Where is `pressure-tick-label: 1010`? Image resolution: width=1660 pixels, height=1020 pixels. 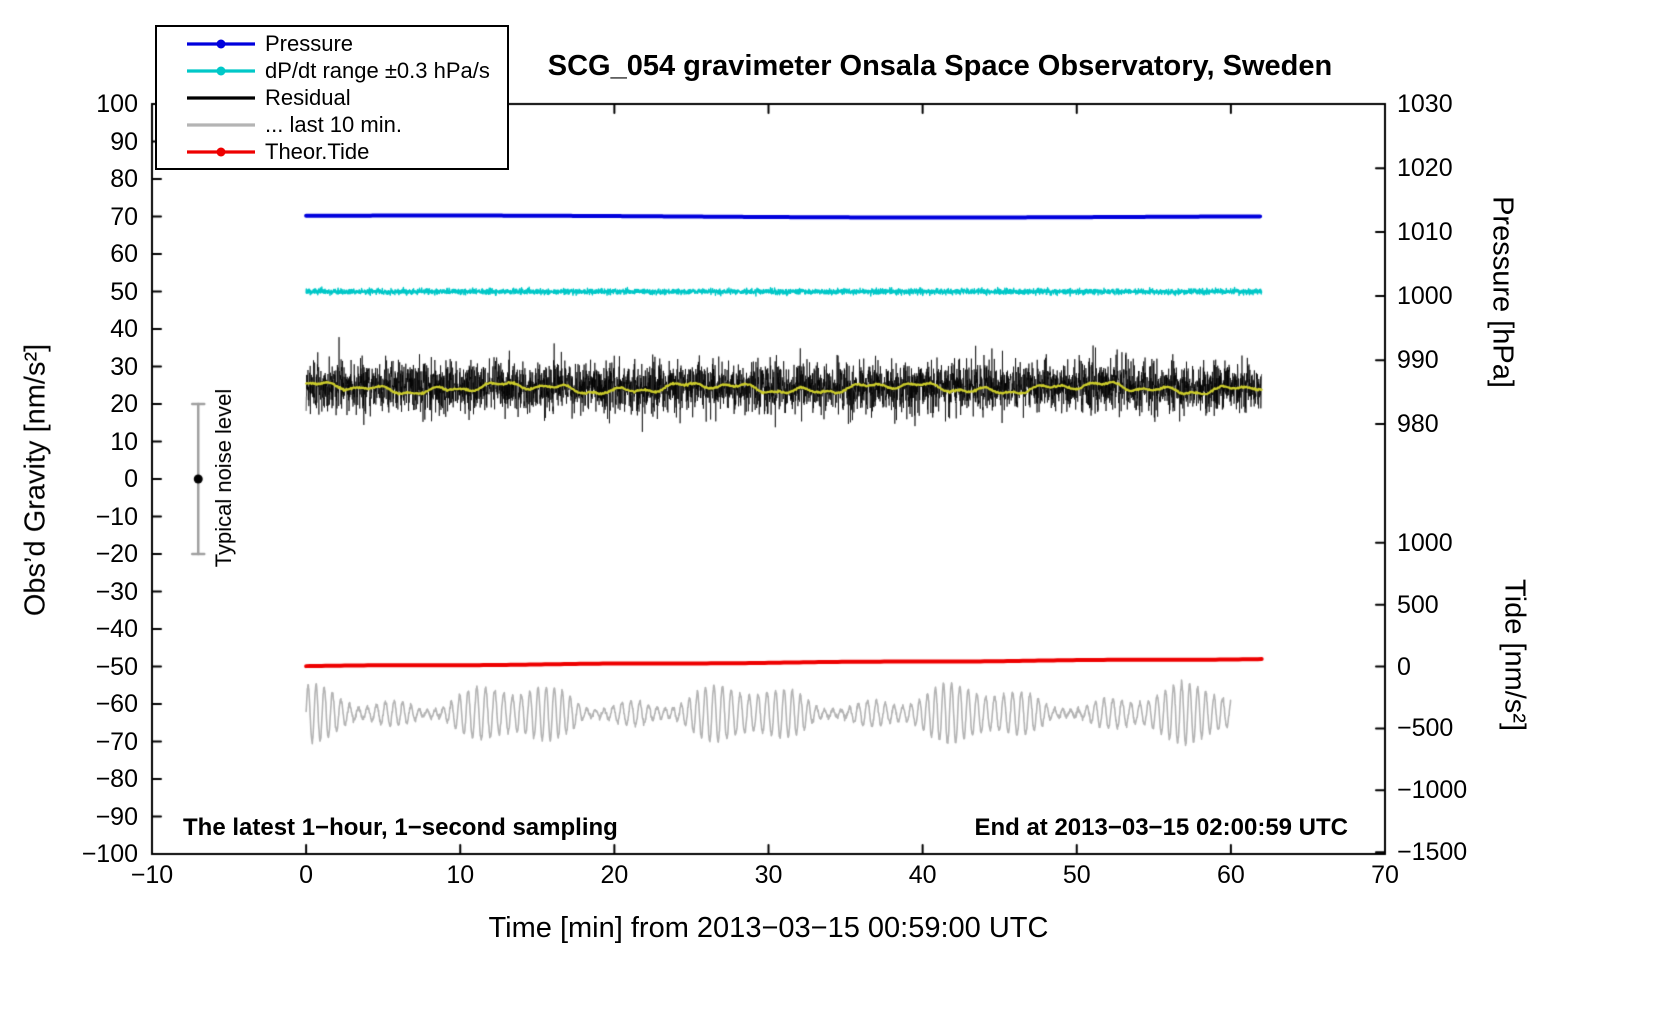
pressure-tick-label: 1010 is located at coordinates (1425, 231).